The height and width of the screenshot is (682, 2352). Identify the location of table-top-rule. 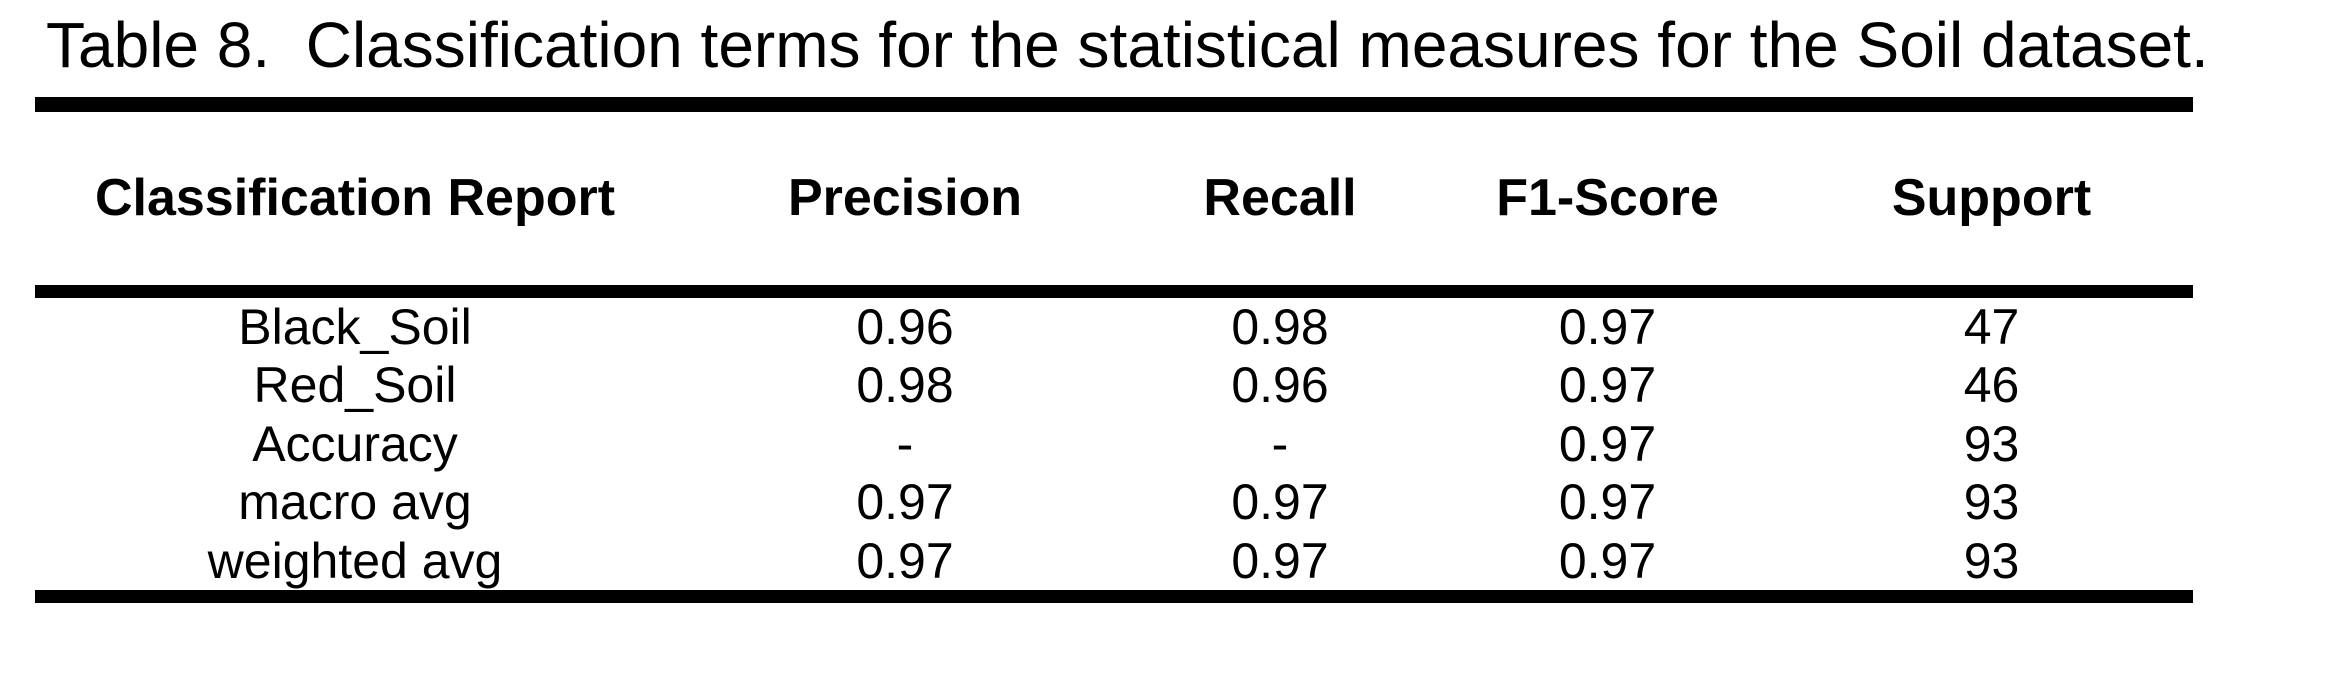
(1114, 104).